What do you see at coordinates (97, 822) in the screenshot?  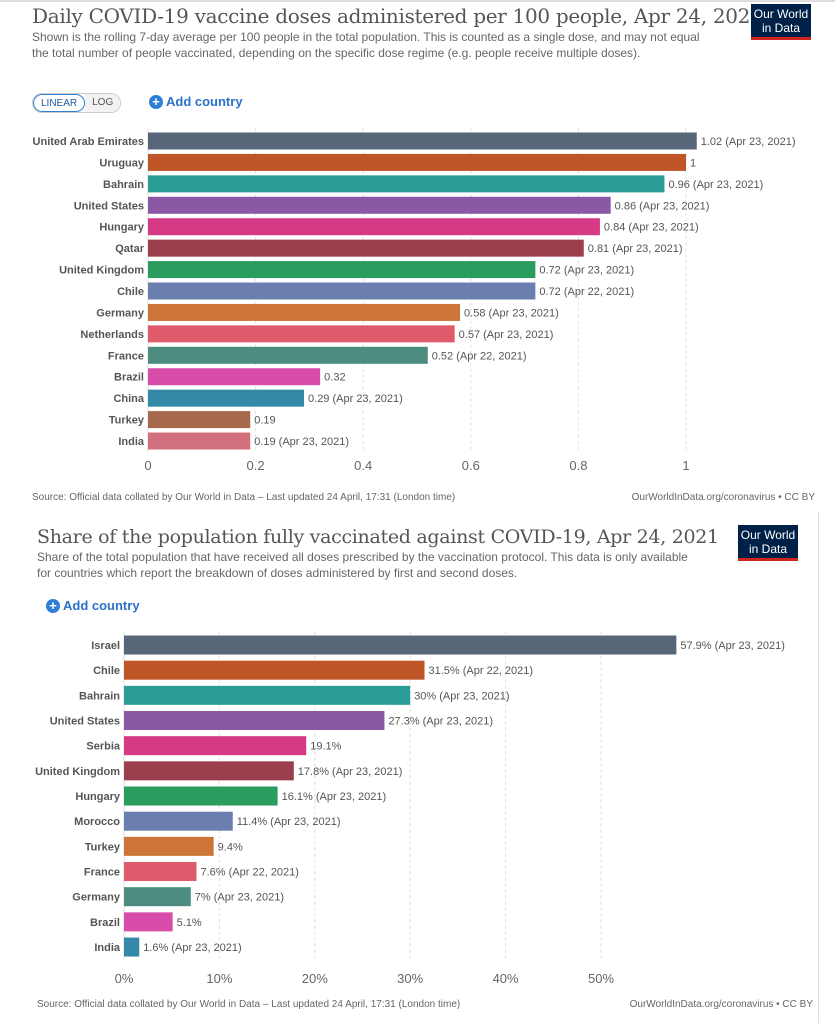 I see `country-label: Morocco` at bounding box center [97, 822].